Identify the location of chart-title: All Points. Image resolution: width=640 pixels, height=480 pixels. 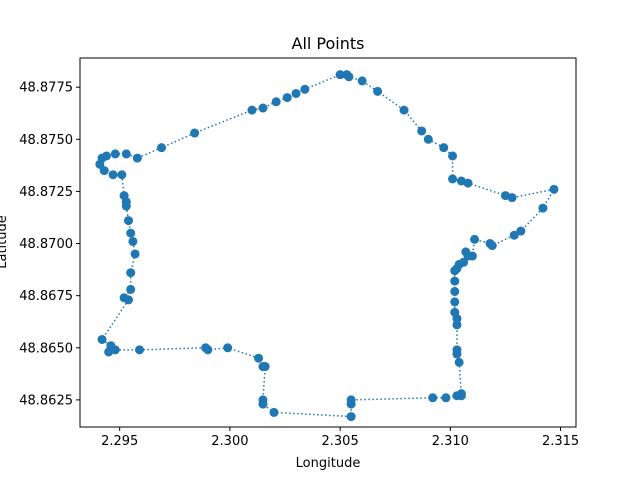
(328, 43).